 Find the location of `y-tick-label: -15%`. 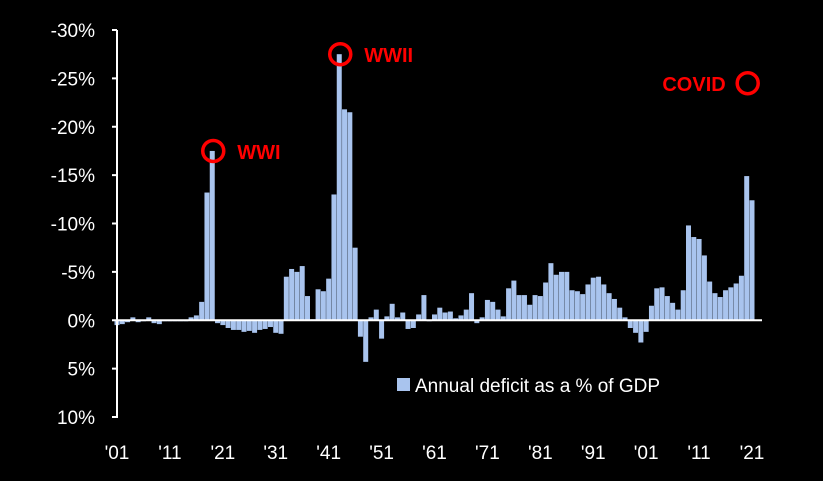

y-tick-label: -15% is located at coordinates (73, 176).